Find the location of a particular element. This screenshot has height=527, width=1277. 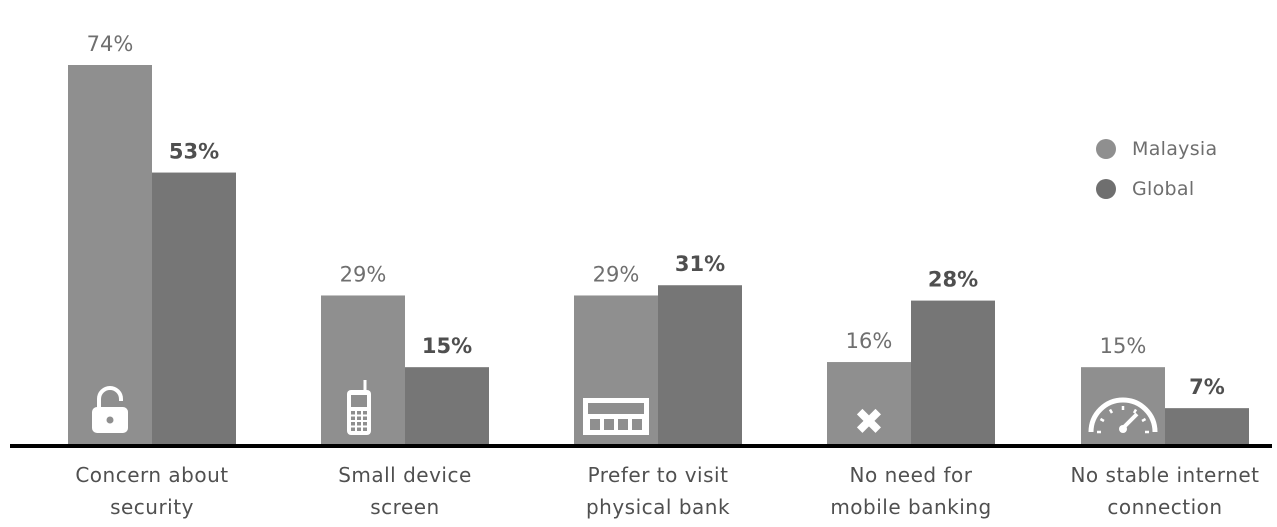

padlock-shackle is located at coordinates (110, 397).